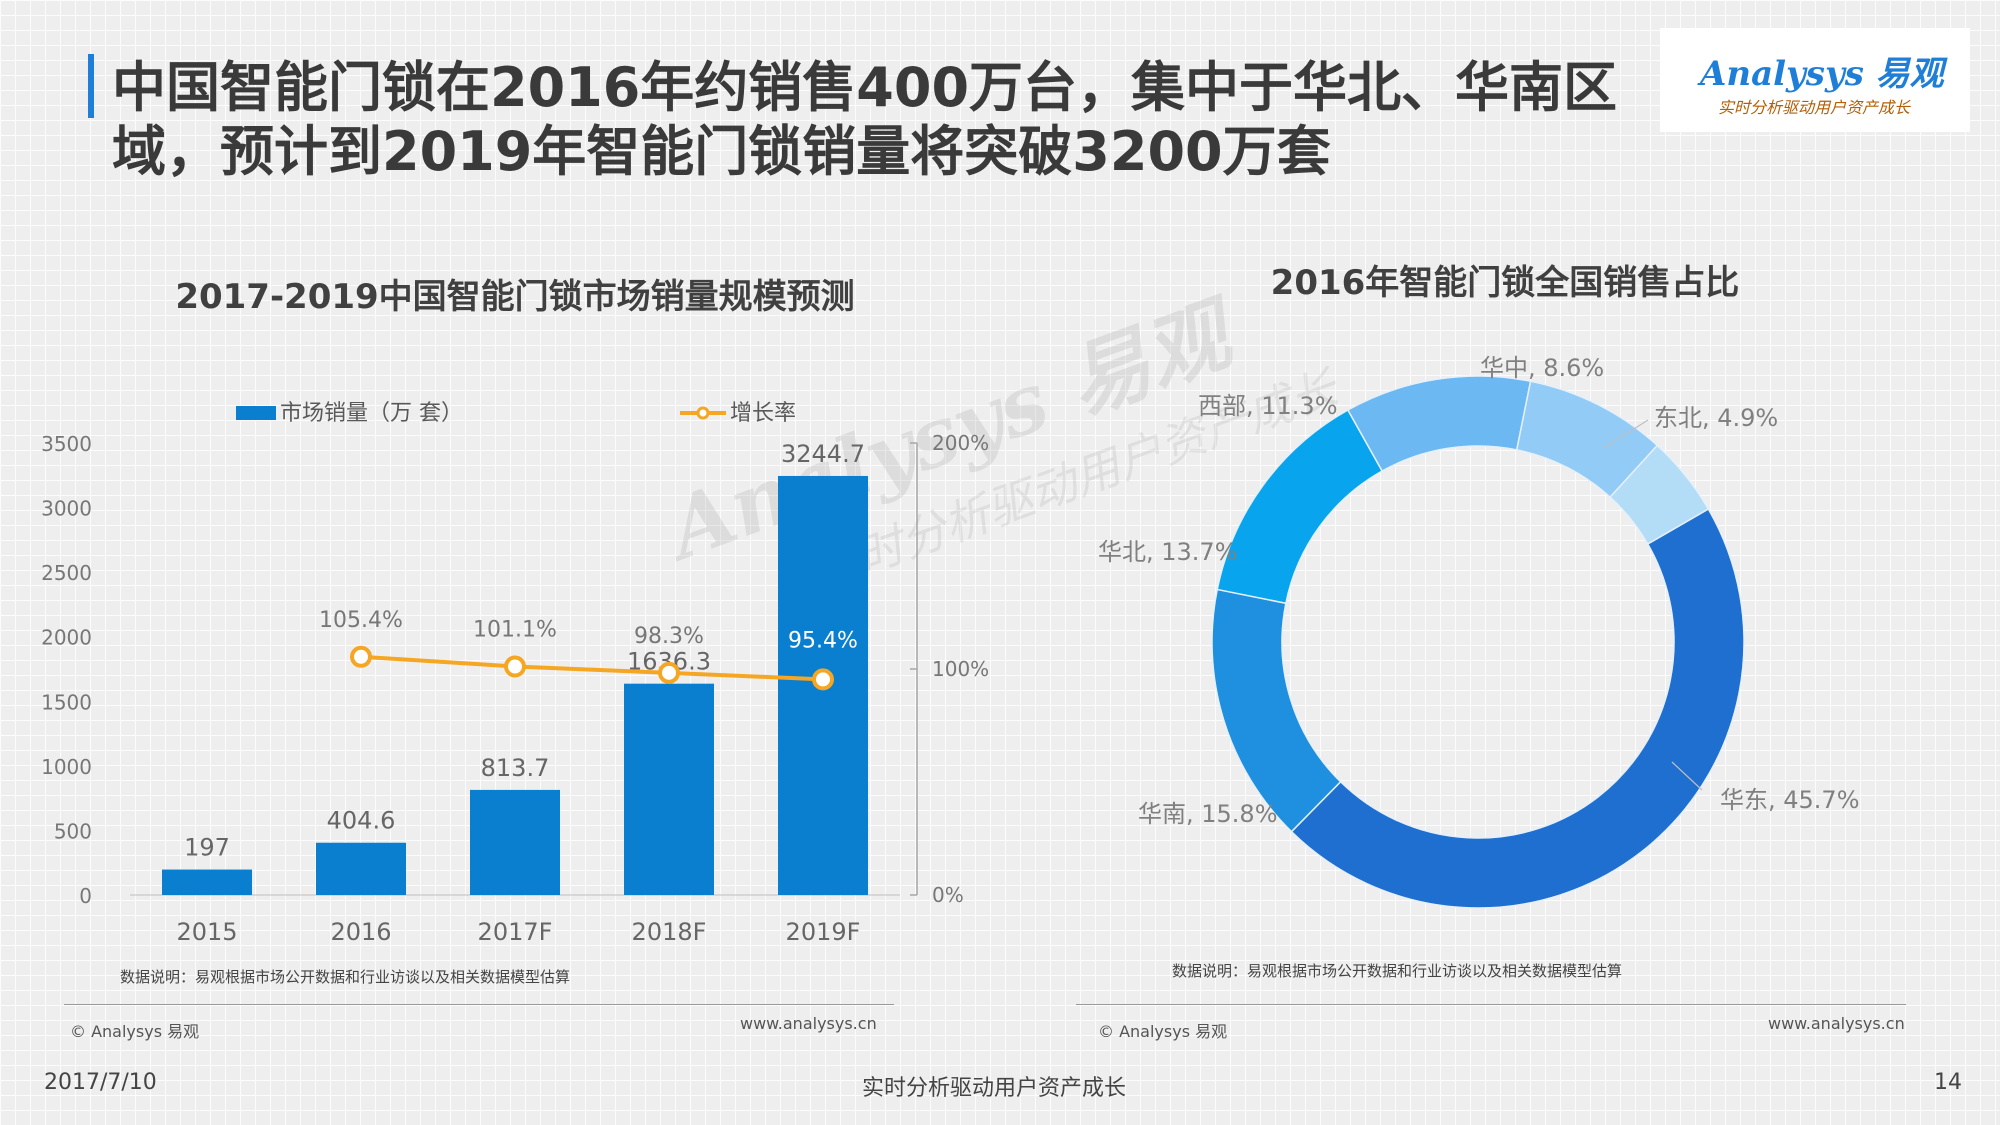 The image size is (2000, 1125). Describe the element at coordinates (1268, 406) in the screenshot. I see `donut-slice-label: 西部, 11.3%` at that location.